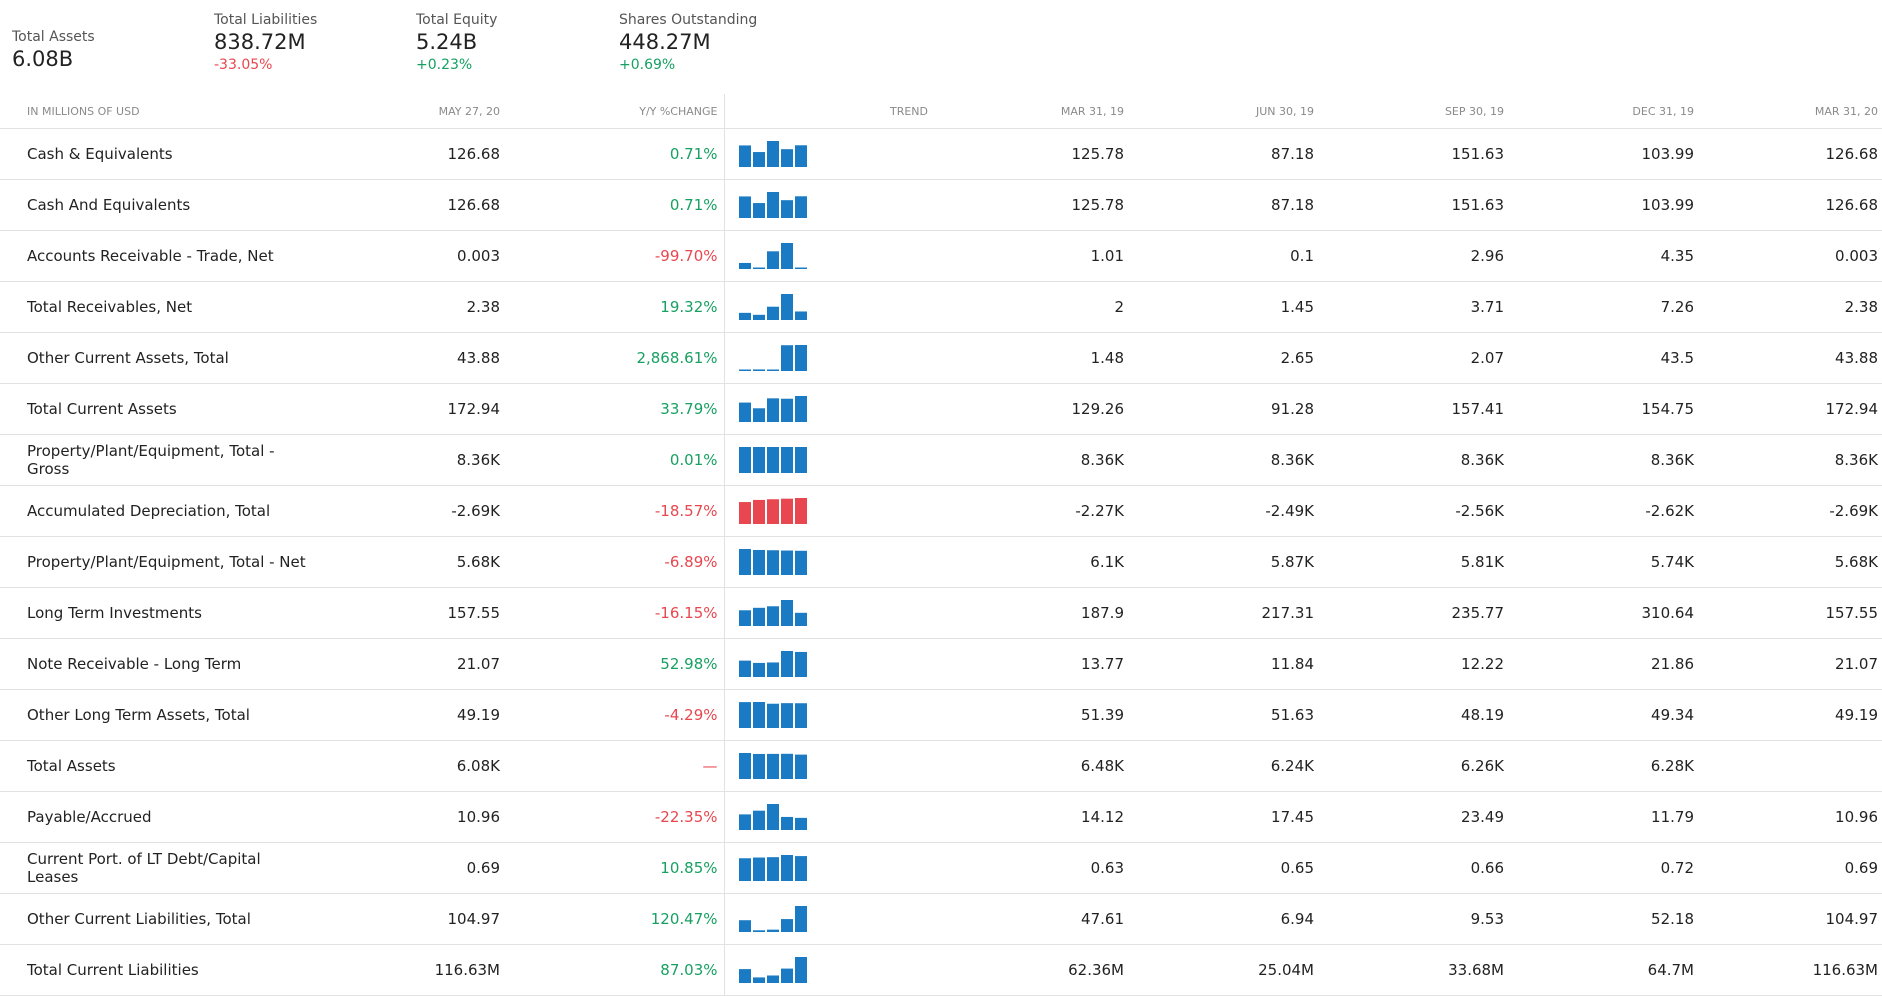 This screenshot has height=996, width=1882. I want to click on row-label: Payable/Accrued, so click(155, 817).